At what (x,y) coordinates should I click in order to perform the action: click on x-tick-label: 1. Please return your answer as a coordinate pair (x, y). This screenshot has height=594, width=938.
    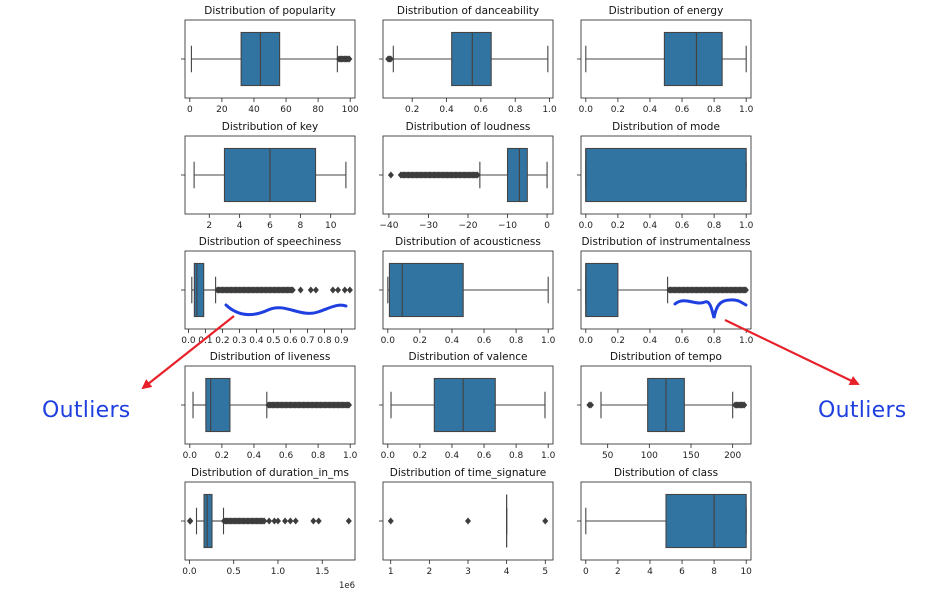
    Looking at the image, I should click on (391, 572).